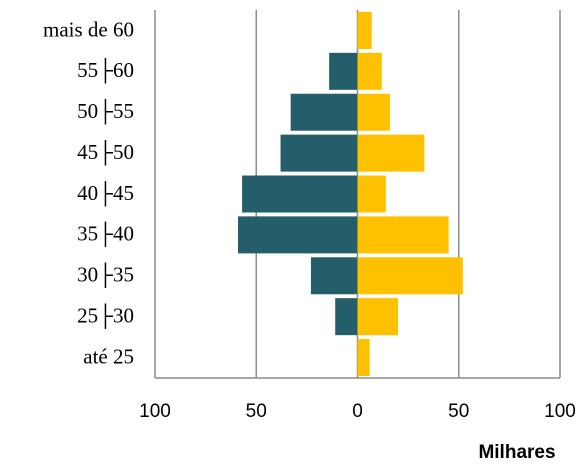  Describe the element at coordinates (105, 193) in the screenshot. I see `y-tick-label: 40├45` at that location.